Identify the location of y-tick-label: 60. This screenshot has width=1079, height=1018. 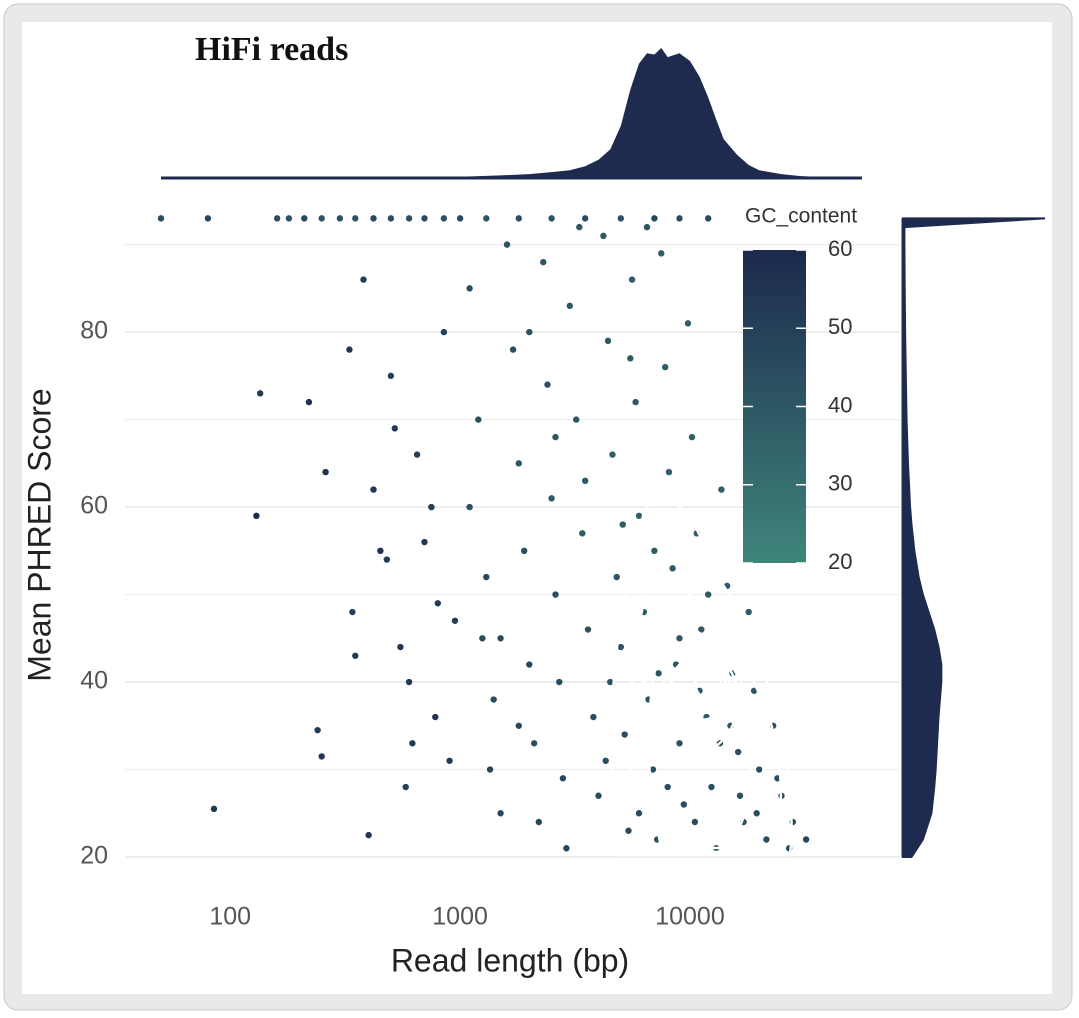
(94, 506).